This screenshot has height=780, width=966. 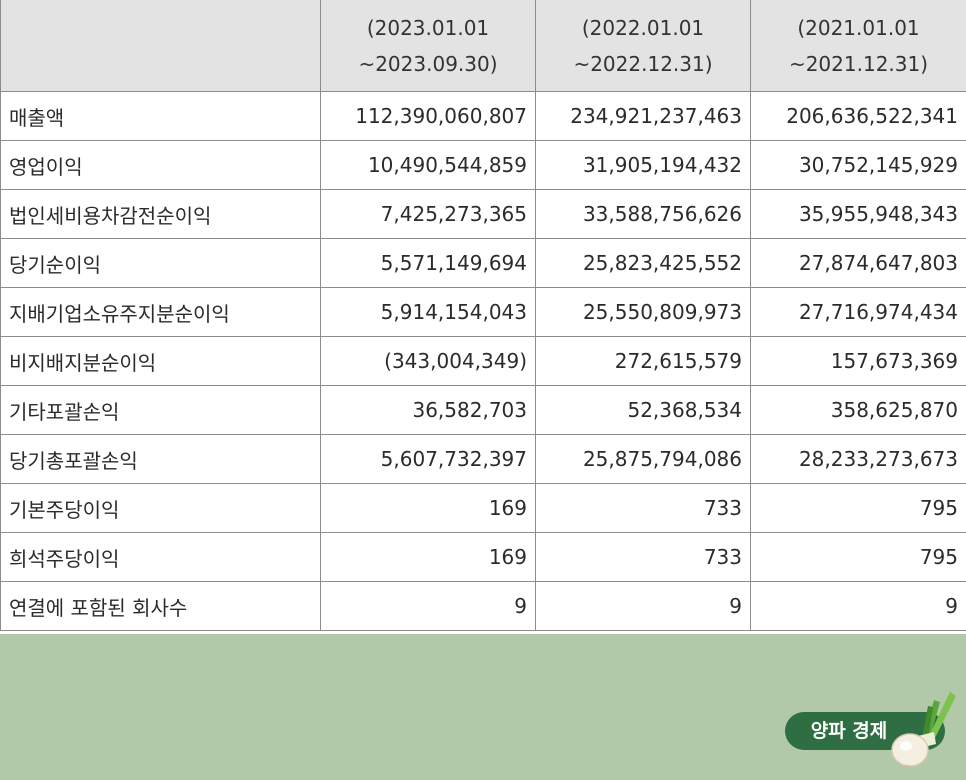 What do you see at coordinates (858, 606) in the screenshot?
I see `value-2021: 9` at bounding box center [858, 606].